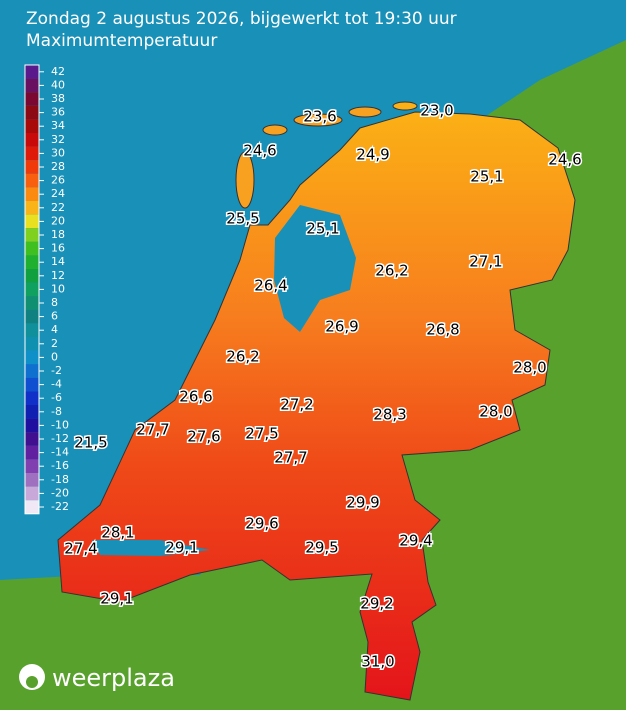  What do you see at coordinates (58, 139) in the screenshot?
I see `legend-label: 32` at bounding box center [58, 139].